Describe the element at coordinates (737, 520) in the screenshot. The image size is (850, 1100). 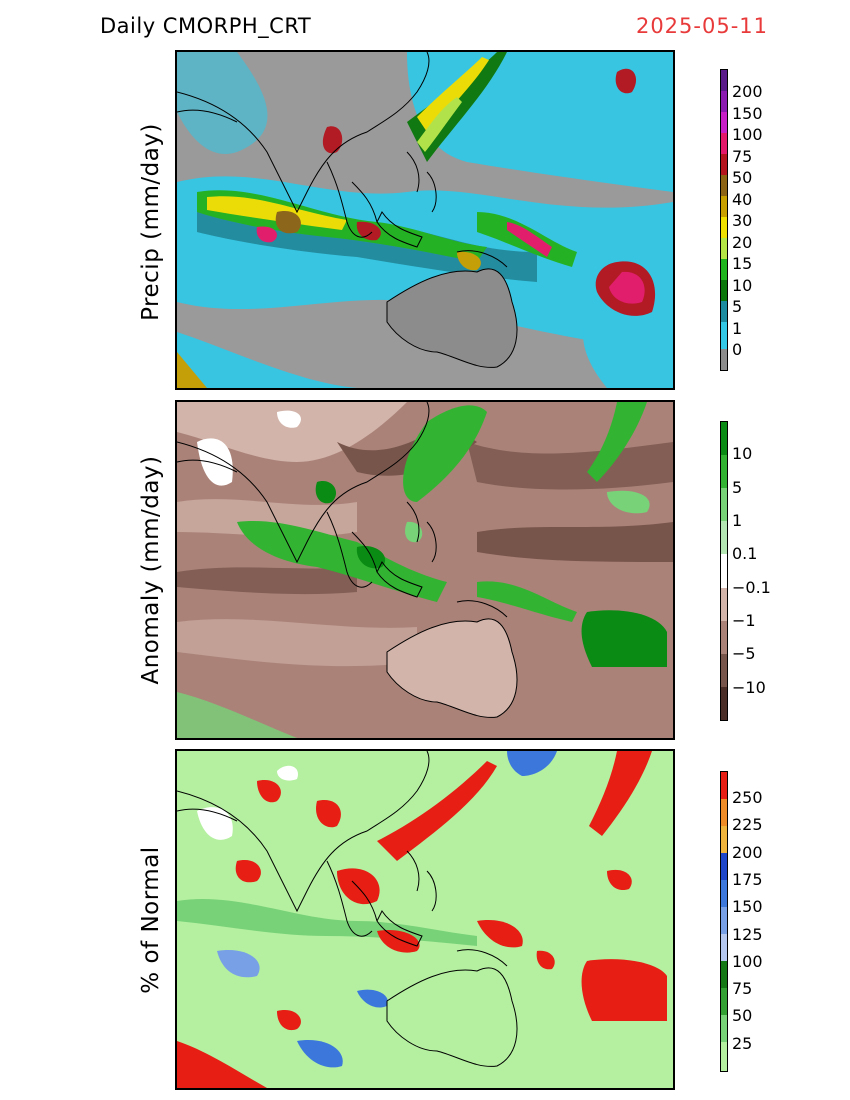
I see `anomaly-tick-1: 1` at that location.